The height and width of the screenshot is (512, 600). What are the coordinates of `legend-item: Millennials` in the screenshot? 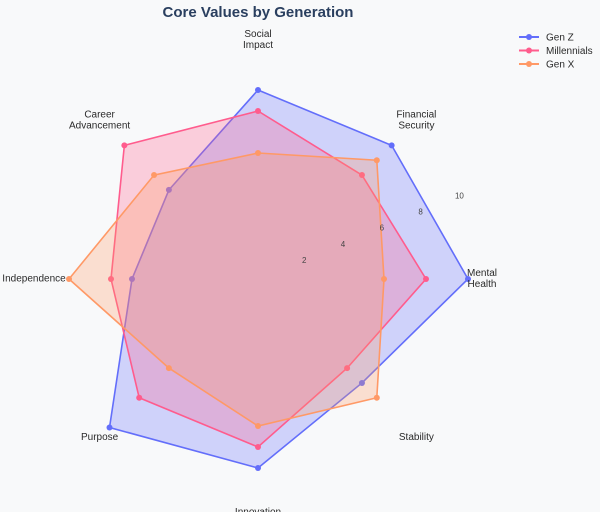 It's located at (556, 51).